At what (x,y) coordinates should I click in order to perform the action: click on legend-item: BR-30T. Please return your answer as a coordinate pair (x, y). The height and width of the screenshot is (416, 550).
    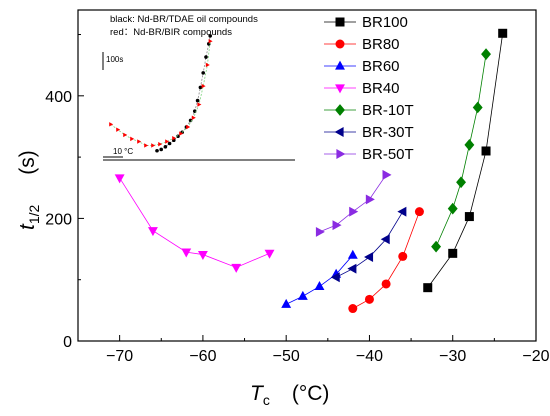
    Looking at the image, I should click on (369, 132).